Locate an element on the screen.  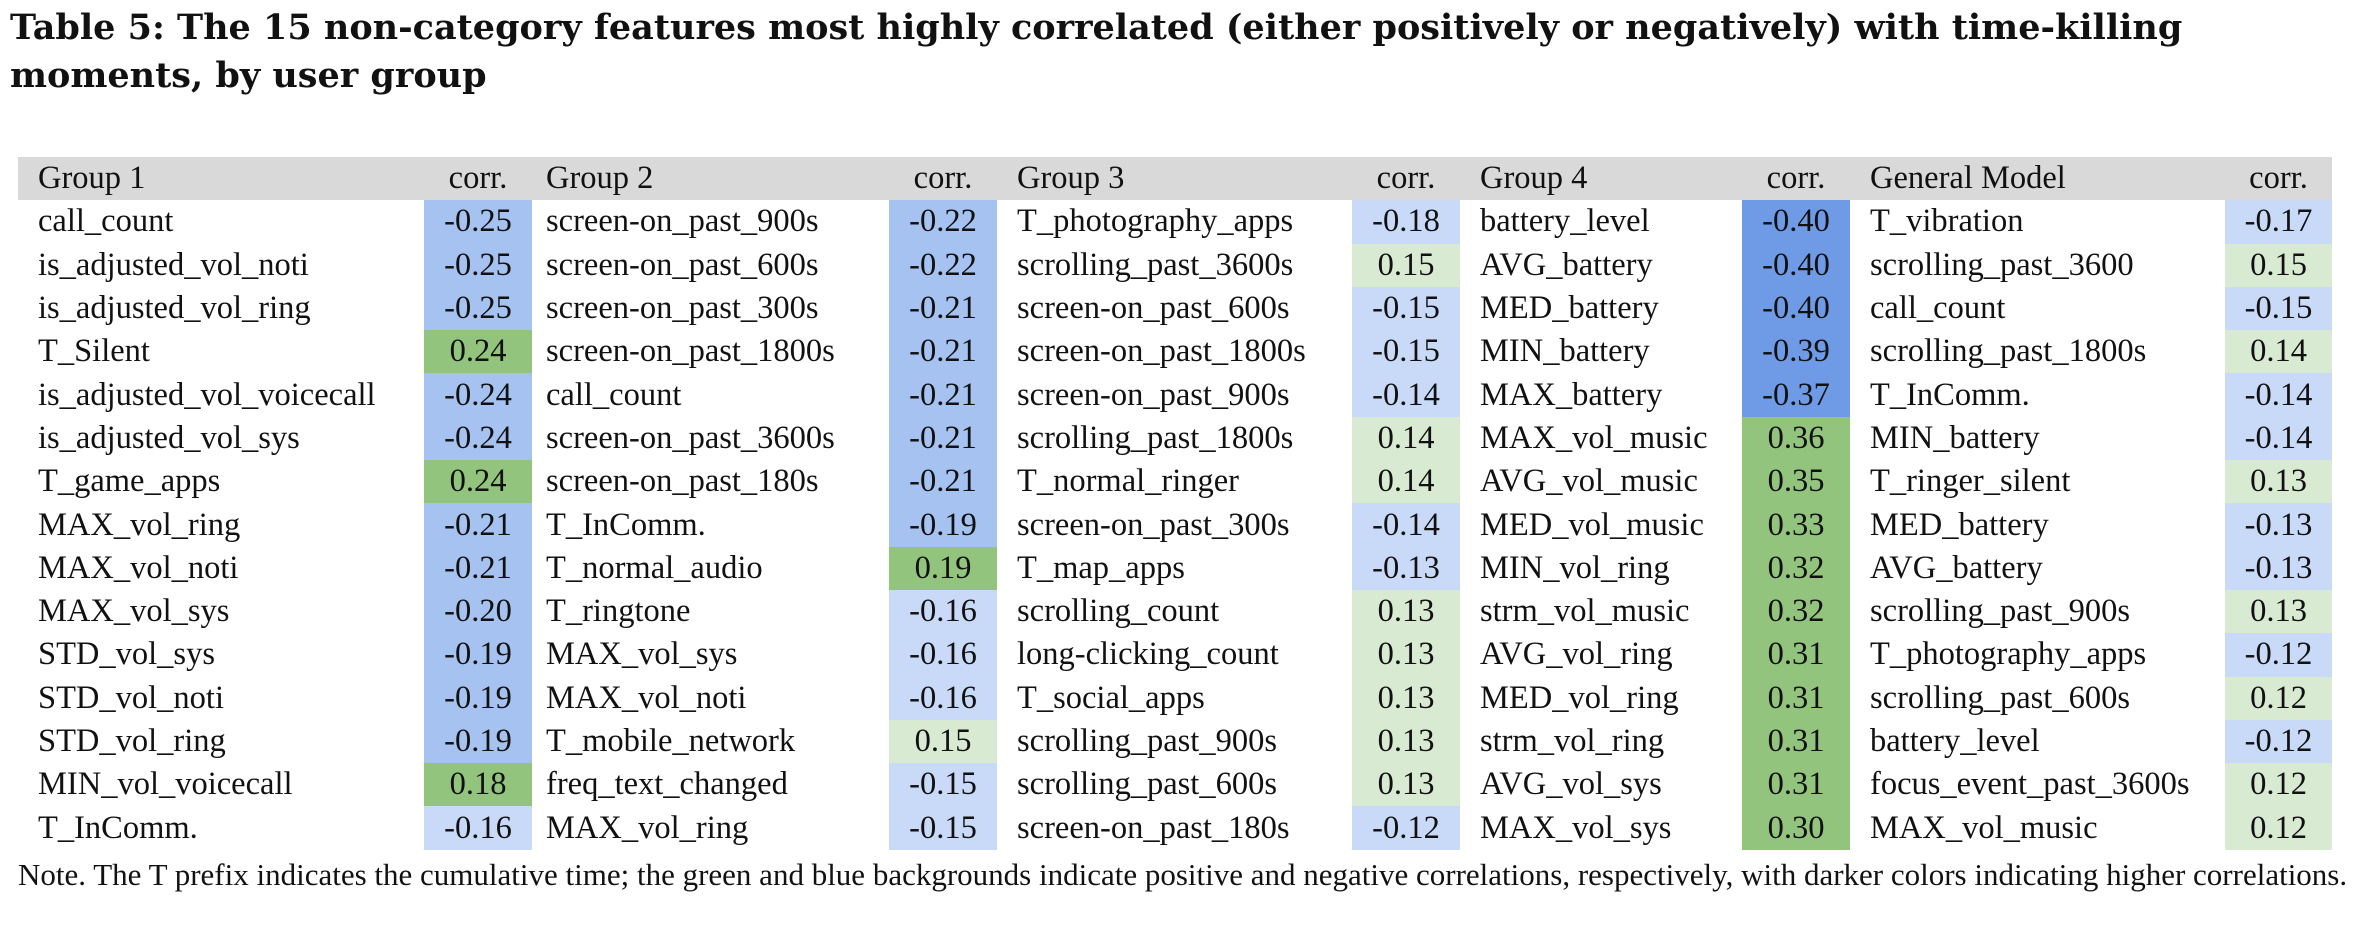
feature-cell: screen-on_past_900s is located at coordinates (682, 221).